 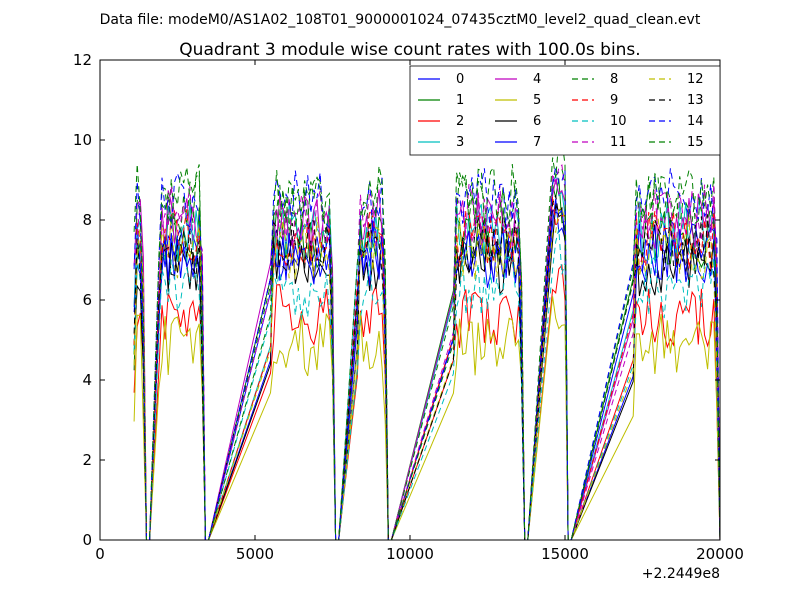 I want to click on legend-label-3: 3, so click(x=460, y=142).